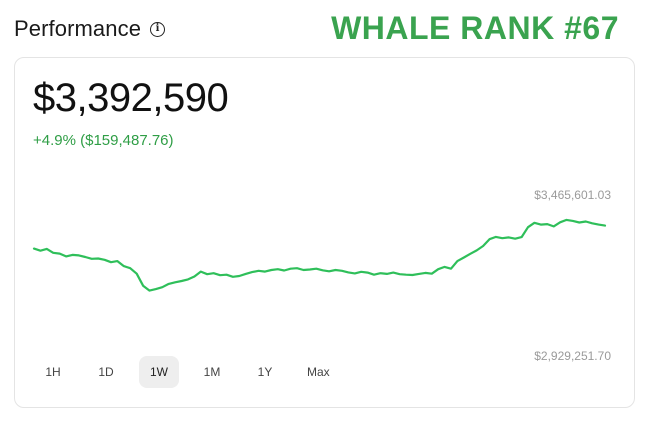 This screenshot has width=655, height=422. I want to click on section-title: Performance, so click(78, 28).